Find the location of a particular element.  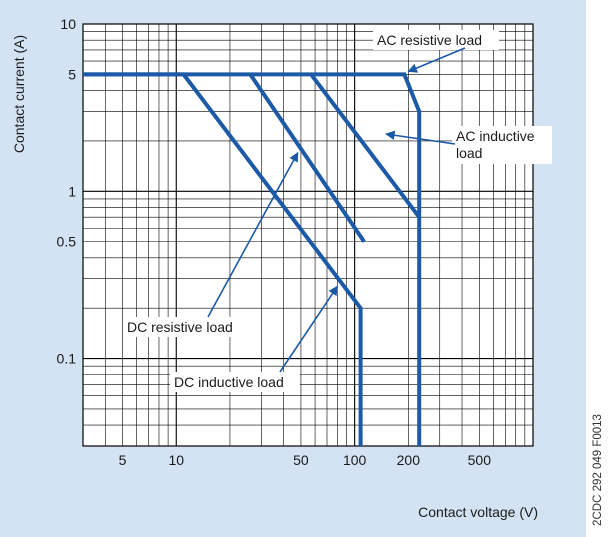

y-axis-title: Contact current (A) is located at coordinates (19, 94).